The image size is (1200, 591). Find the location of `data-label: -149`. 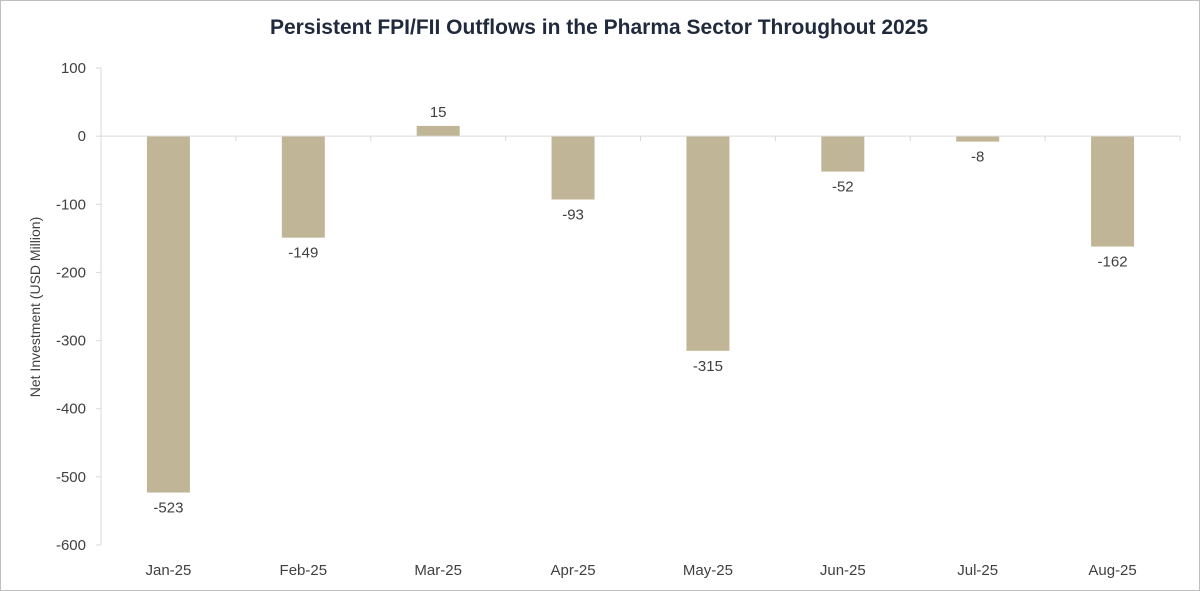

data-label: -149 is located at coordinates (303, 253).